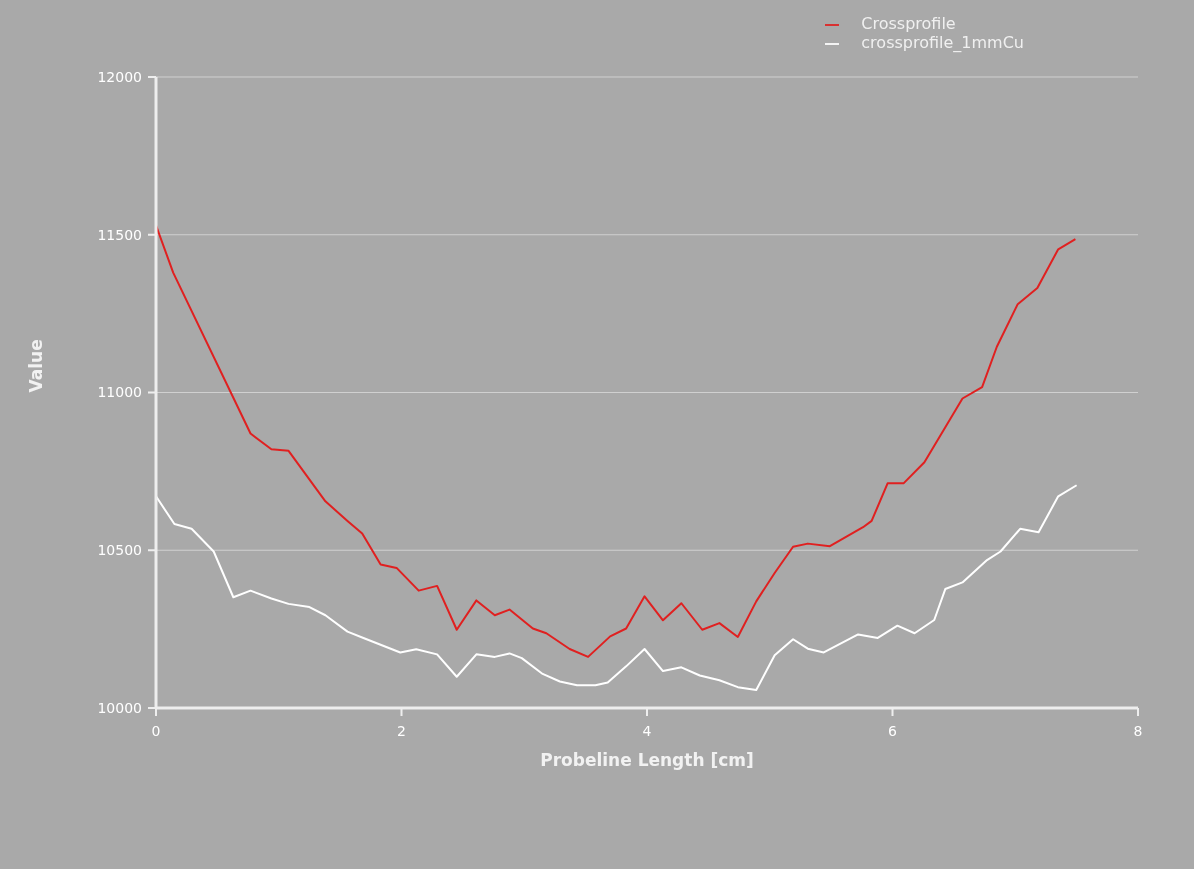 This screenshot has width=1194, height=869. Describe the element at coordinates (119, 234) in the screenshot. I see `y-tick-label: 11500` at that location.